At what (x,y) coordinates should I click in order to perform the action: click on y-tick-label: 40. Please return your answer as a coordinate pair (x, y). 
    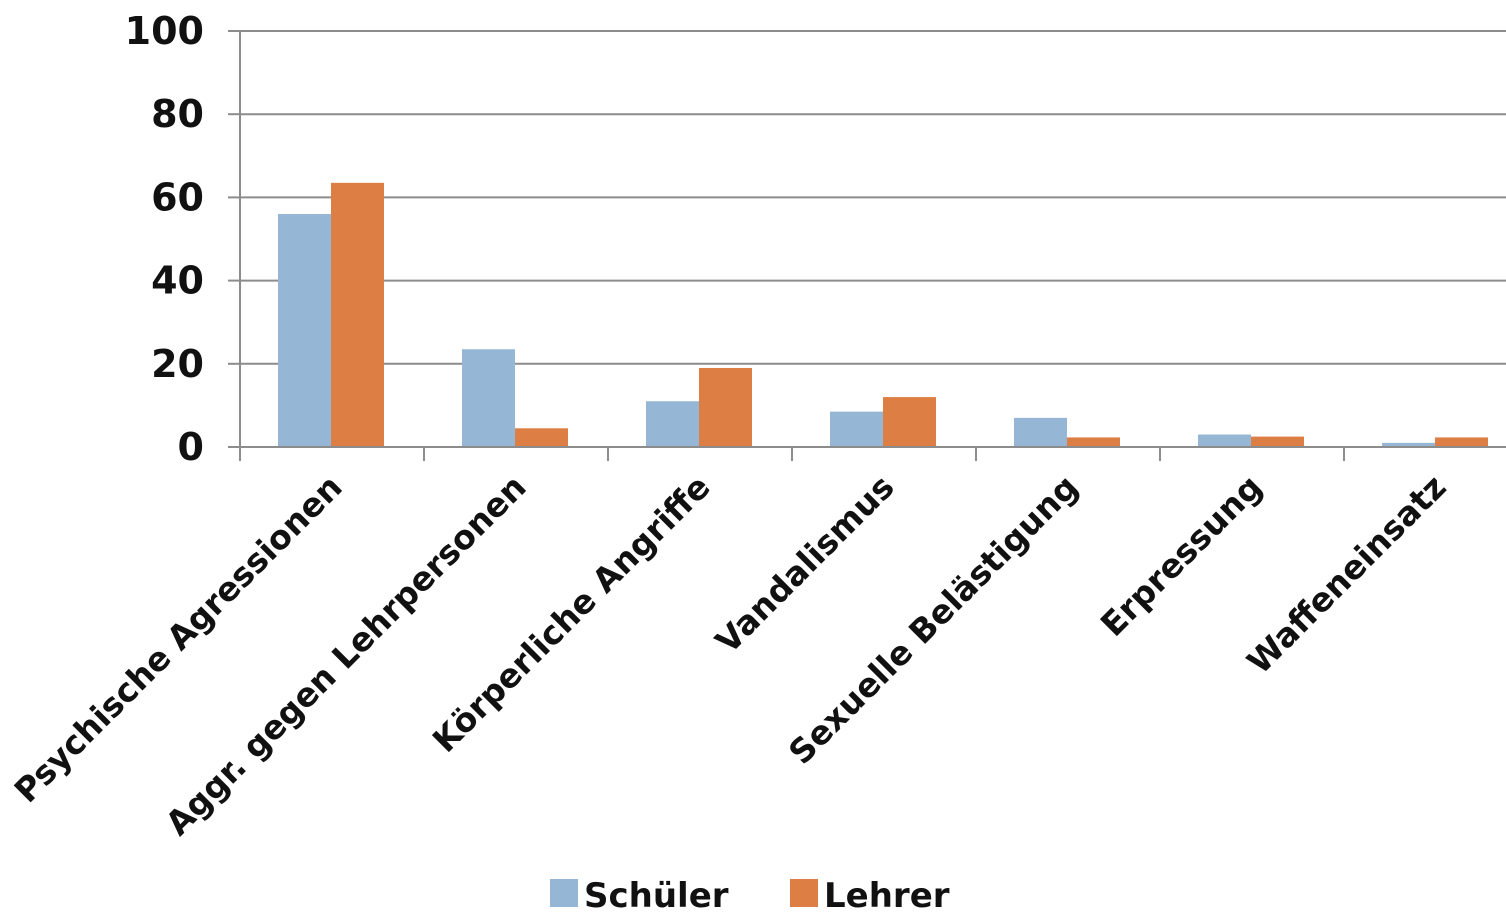
    Looking at the image, I should click on (177, 281).